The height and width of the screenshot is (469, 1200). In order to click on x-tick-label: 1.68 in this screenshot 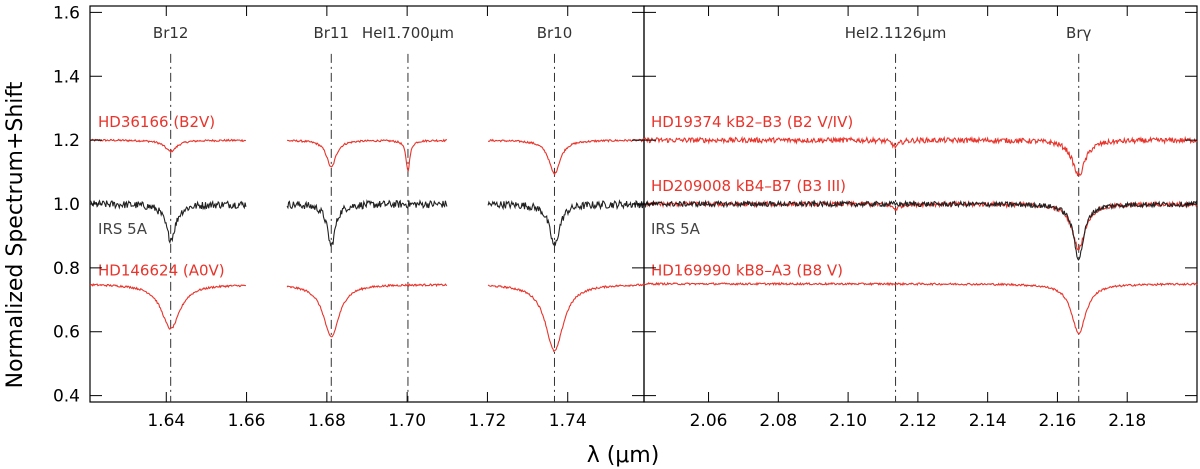, I will do `click(327, 421)`.